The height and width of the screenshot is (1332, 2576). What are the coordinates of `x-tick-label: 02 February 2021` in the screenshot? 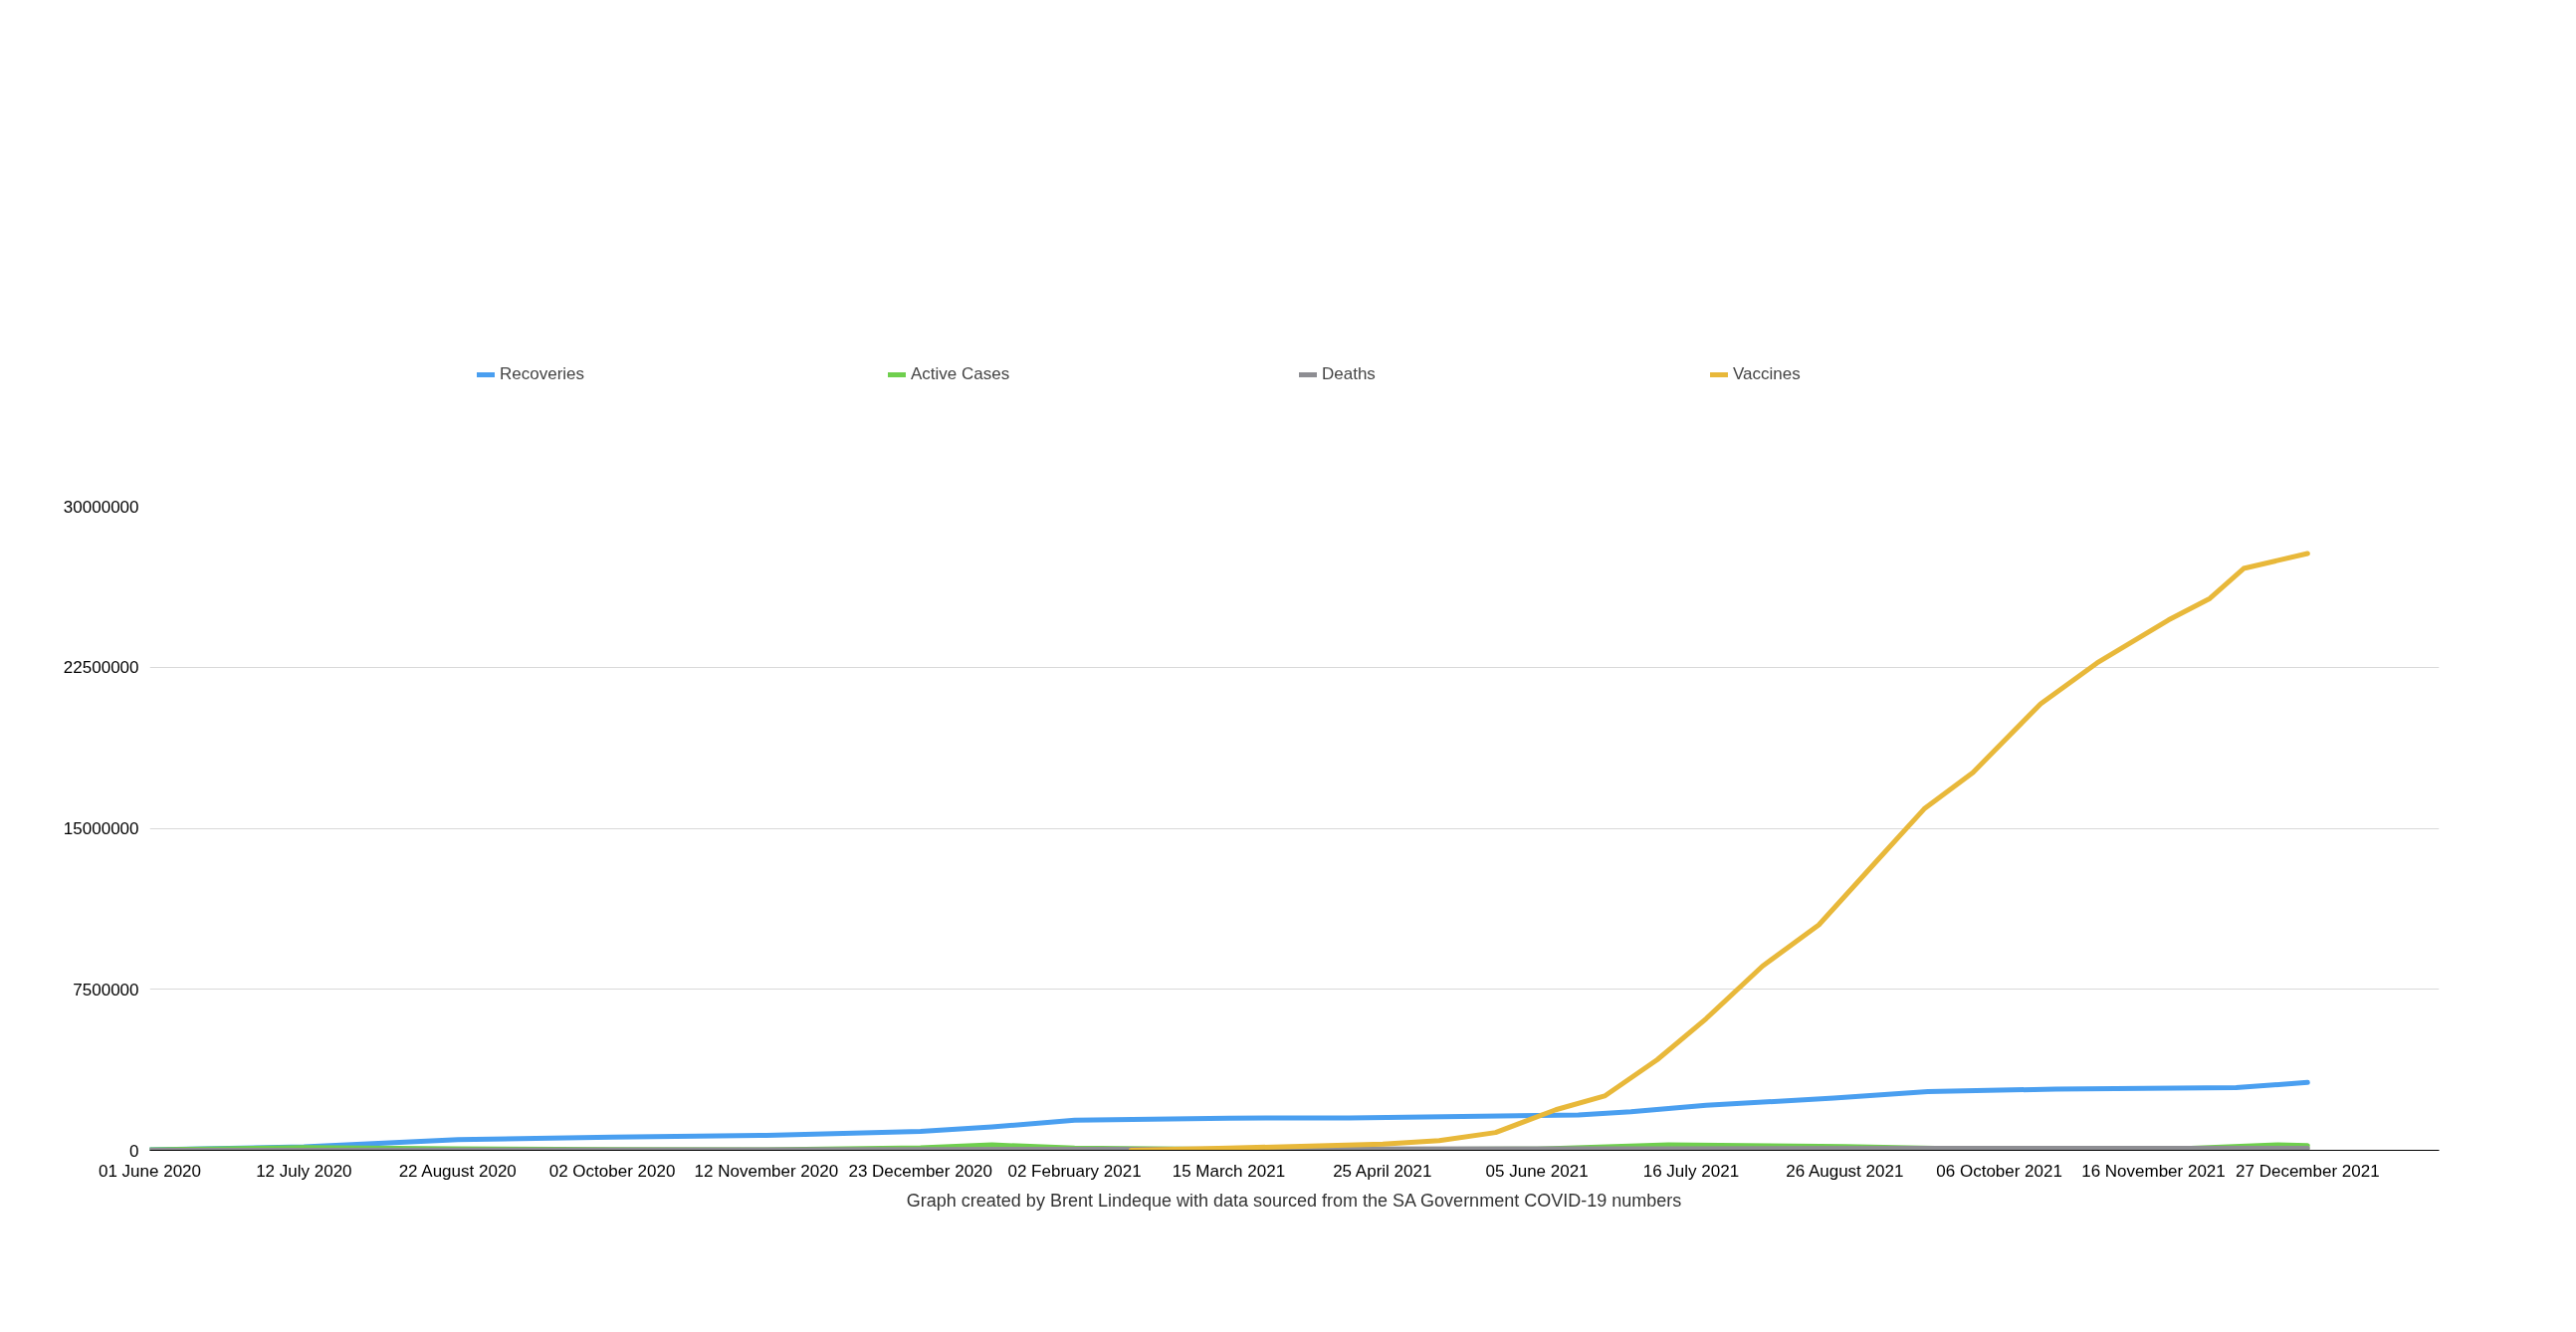 It's located at (1074, 1171).